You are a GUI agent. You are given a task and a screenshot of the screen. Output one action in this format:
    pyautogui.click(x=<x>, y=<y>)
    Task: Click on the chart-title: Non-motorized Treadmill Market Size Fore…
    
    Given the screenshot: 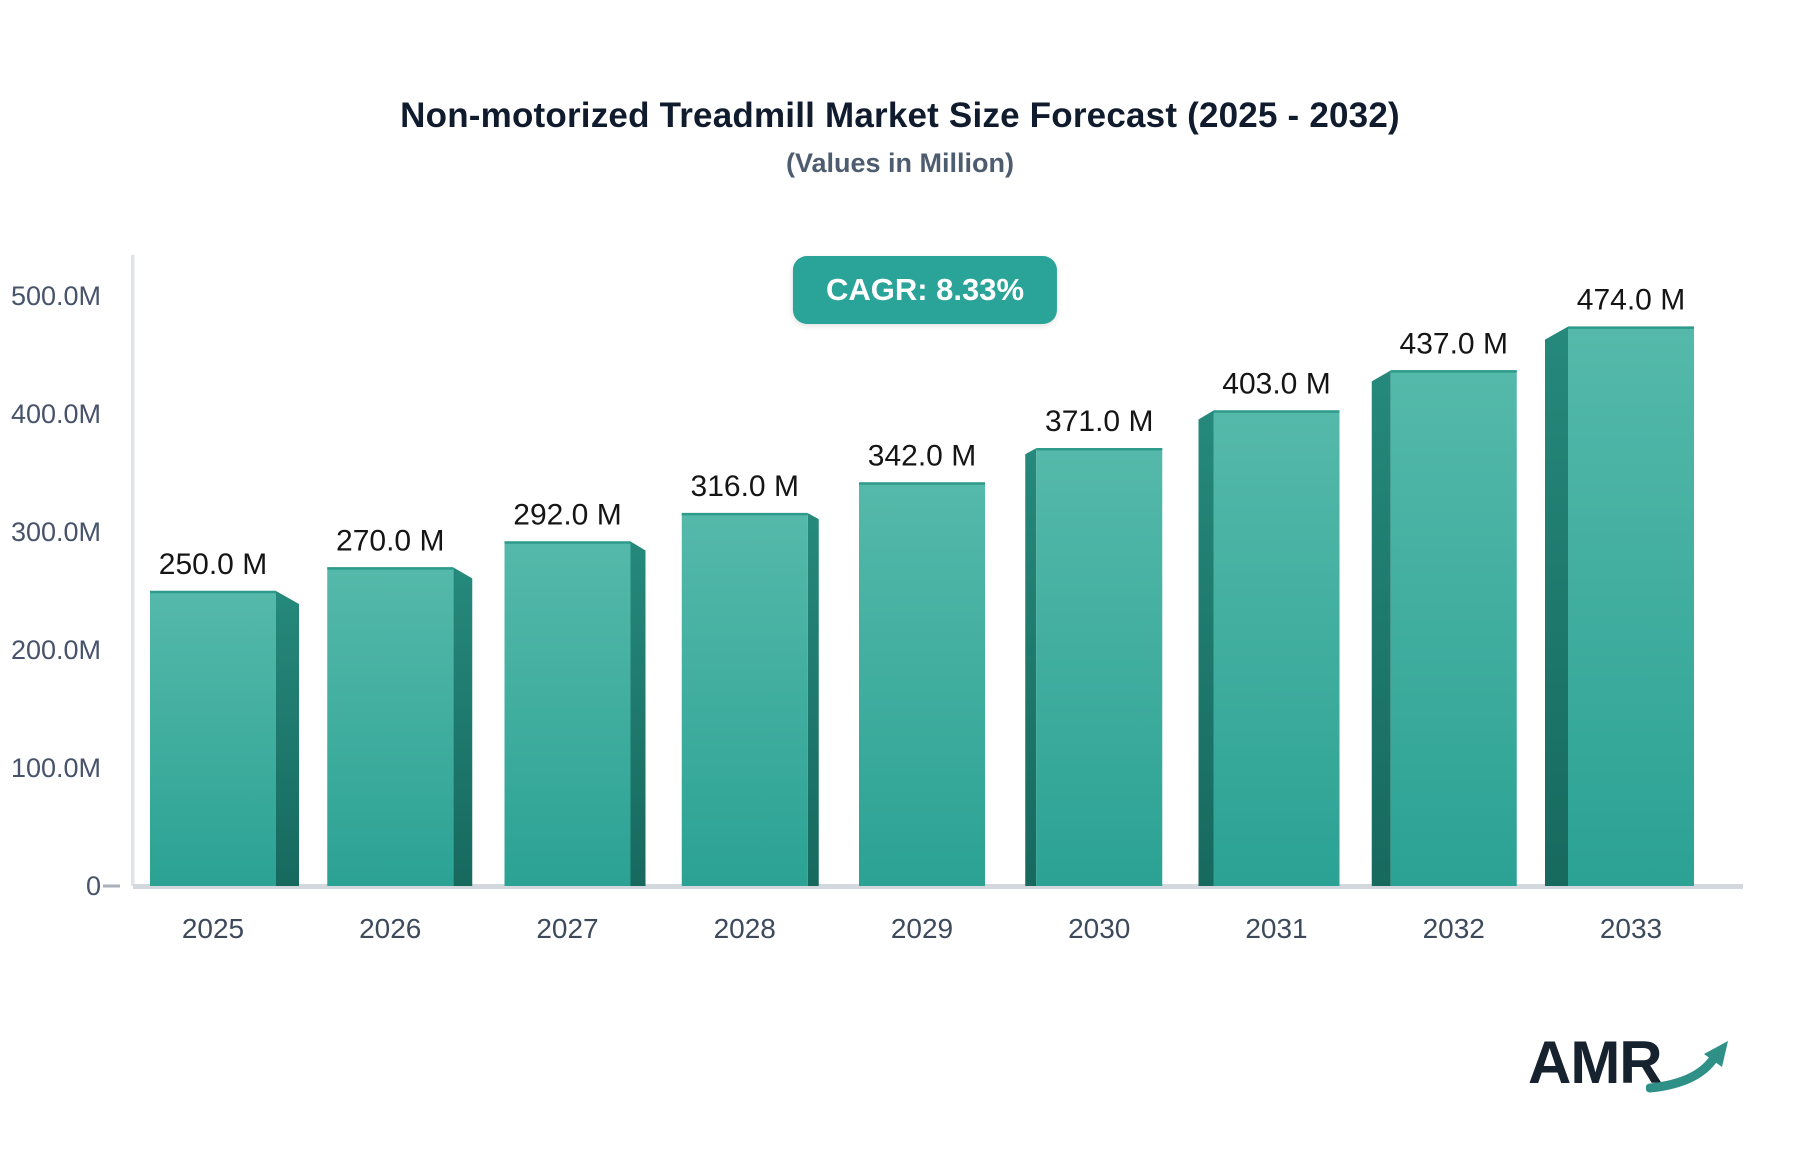 What is the action you would take?
    pyautogui.click(x=900, y=115)
    